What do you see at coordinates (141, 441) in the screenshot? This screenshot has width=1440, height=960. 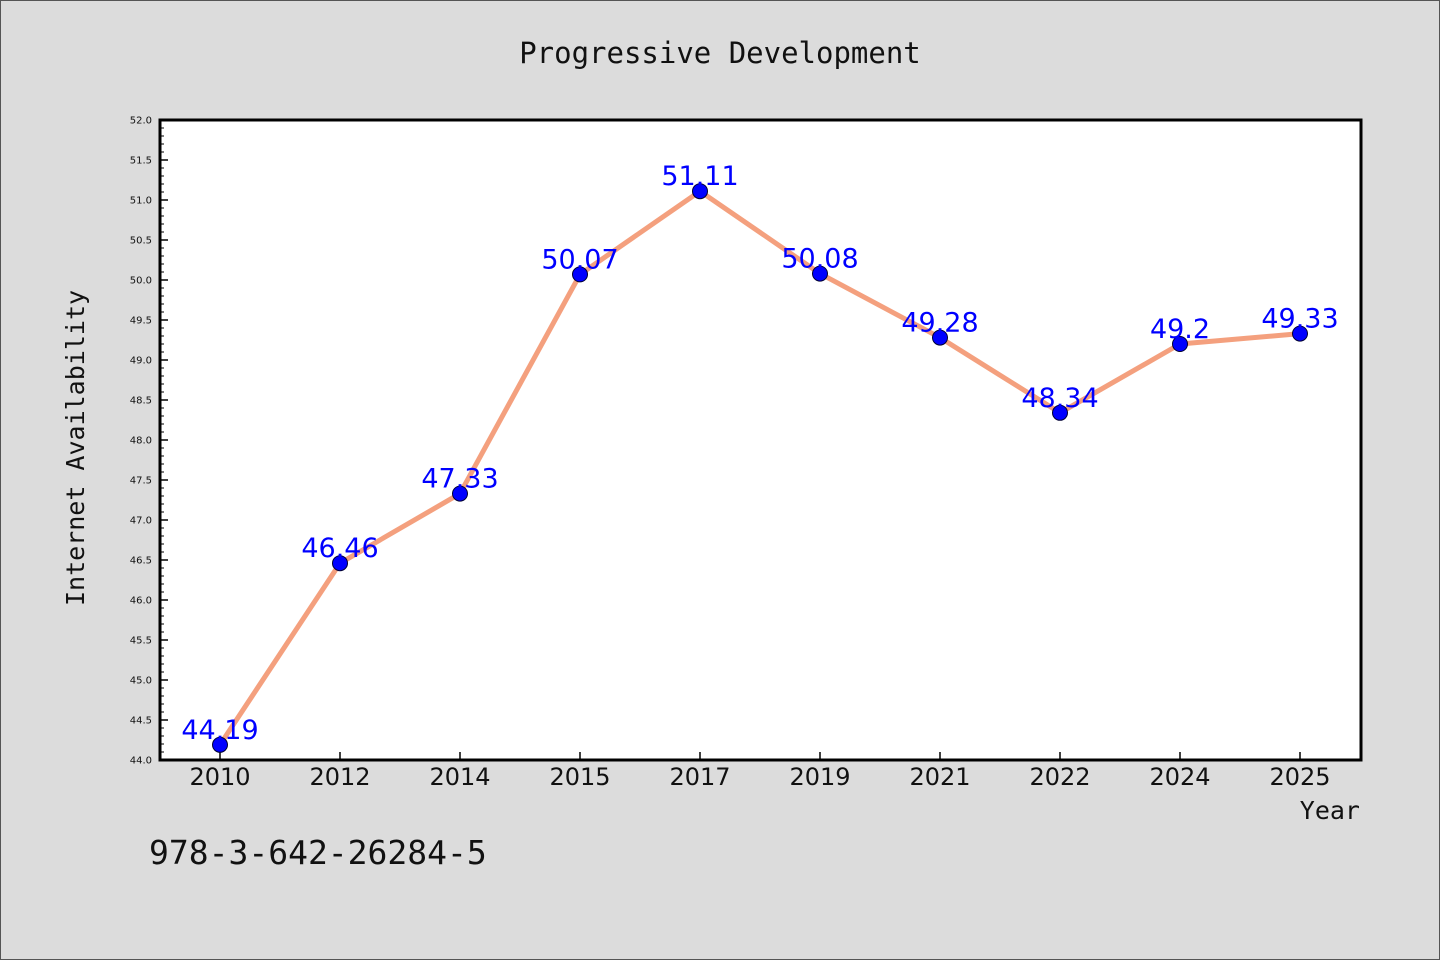 I see `y-tick-label: 48.0` at bounding box center [141, 441].